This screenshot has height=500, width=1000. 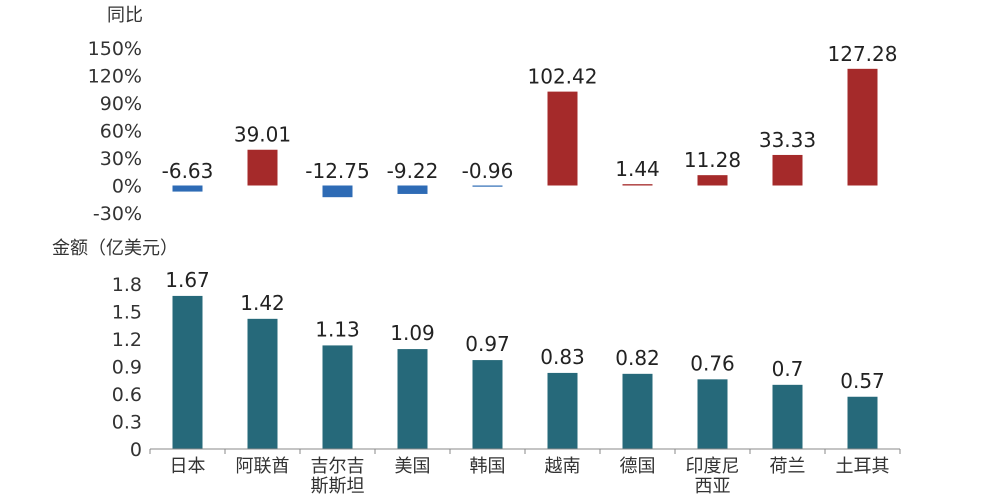 What do you see at coordinates (712, 160) in the screenshot?
I see `yoy-data-label: 11.28` at bounding box center [712, 160].